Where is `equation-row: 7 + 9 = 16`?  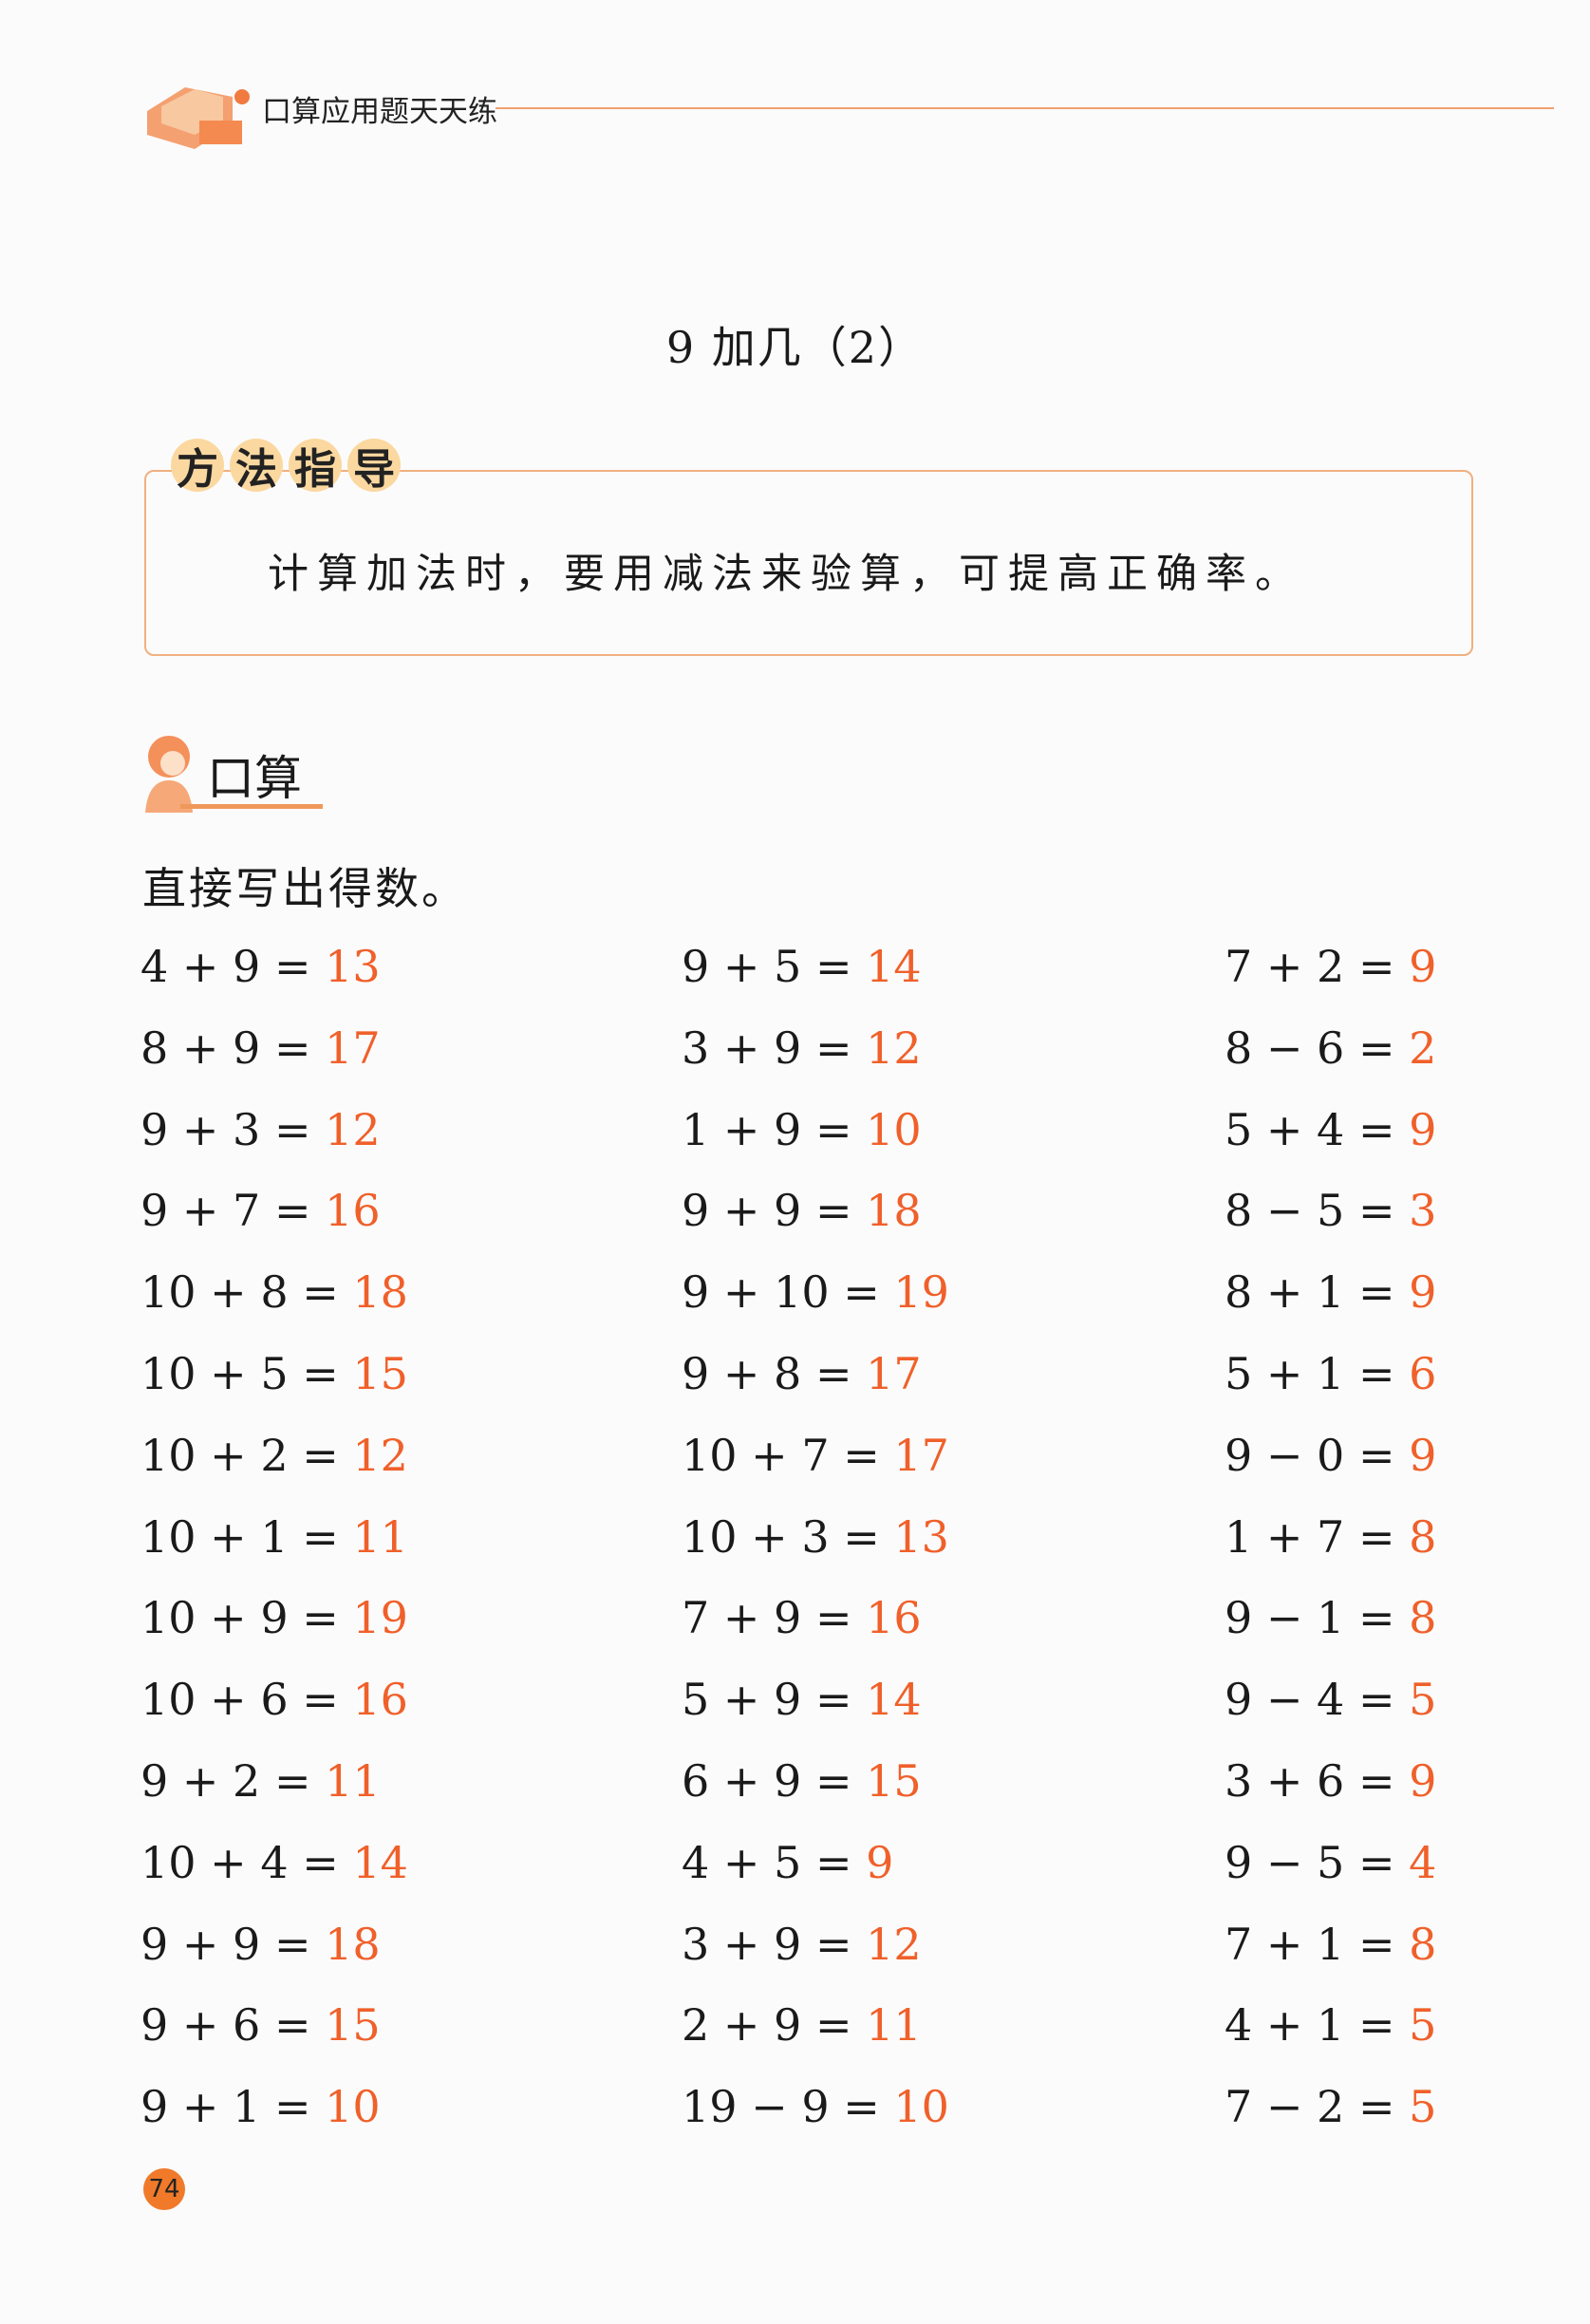
equation-row: 7 + 9 = 16 is located at coordinates (816, 1632).